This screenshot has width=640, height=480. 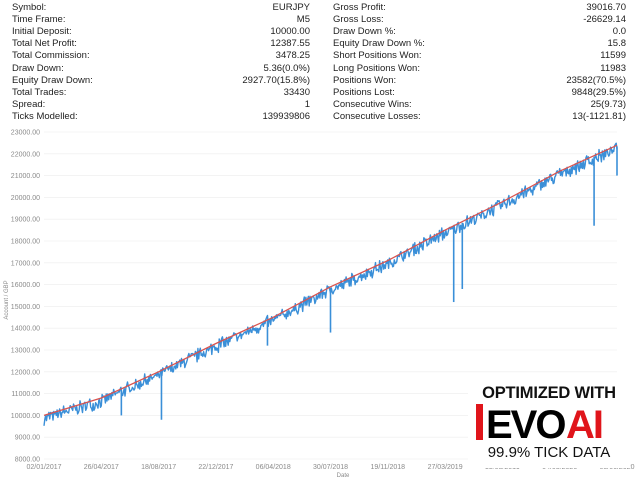 What do you see at coordinates (303, 20) in the screenshot?
I see `stat-value: M5` at bounding box center [303, 20].